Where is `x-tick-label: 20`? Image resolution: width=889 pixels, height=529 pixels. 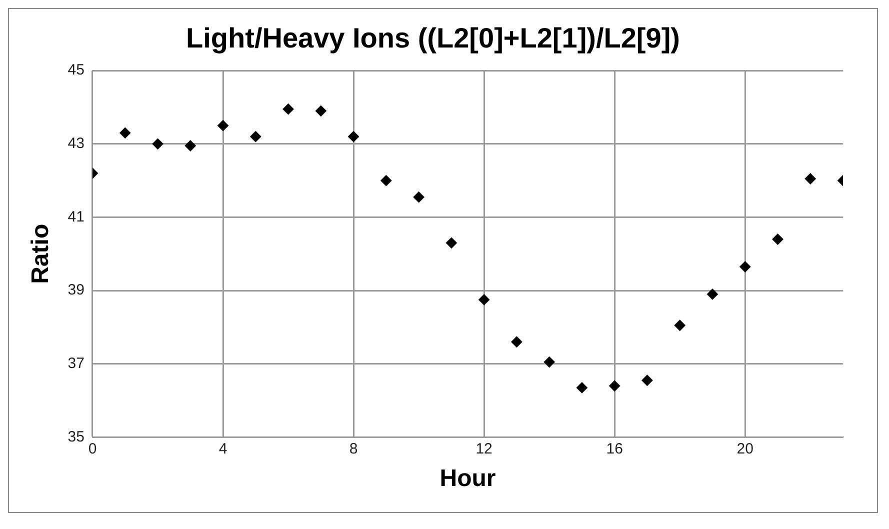
x-tick-label: 20 is located at coordinates (745, 449).